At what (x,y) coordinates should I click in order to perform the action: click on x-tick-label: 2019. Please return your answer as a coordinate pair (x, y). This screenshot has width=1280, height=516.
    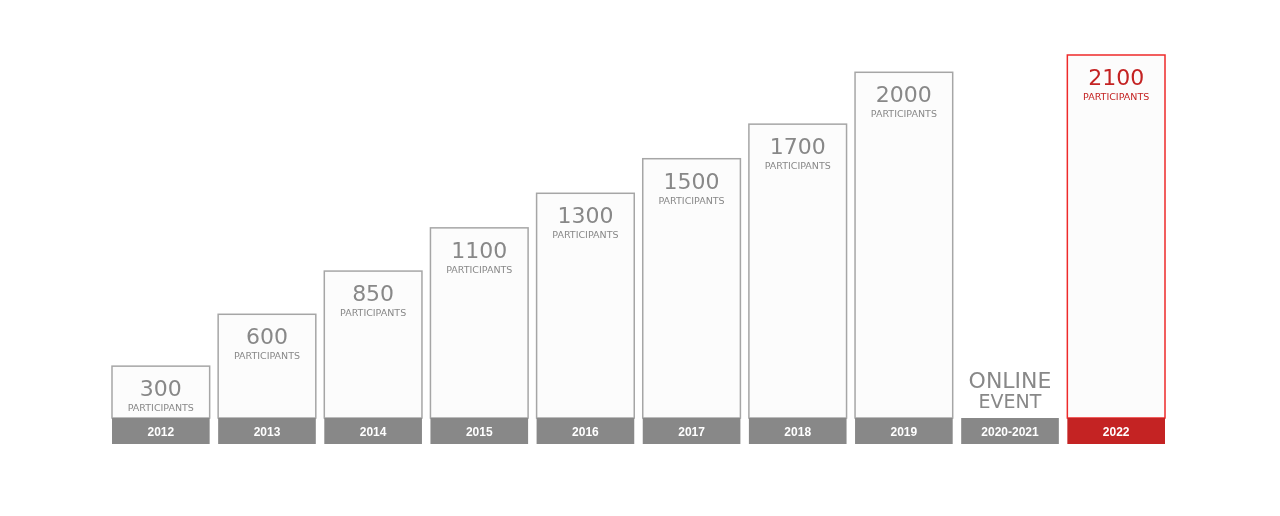
    Looking at the image, I should click on (904, 432).